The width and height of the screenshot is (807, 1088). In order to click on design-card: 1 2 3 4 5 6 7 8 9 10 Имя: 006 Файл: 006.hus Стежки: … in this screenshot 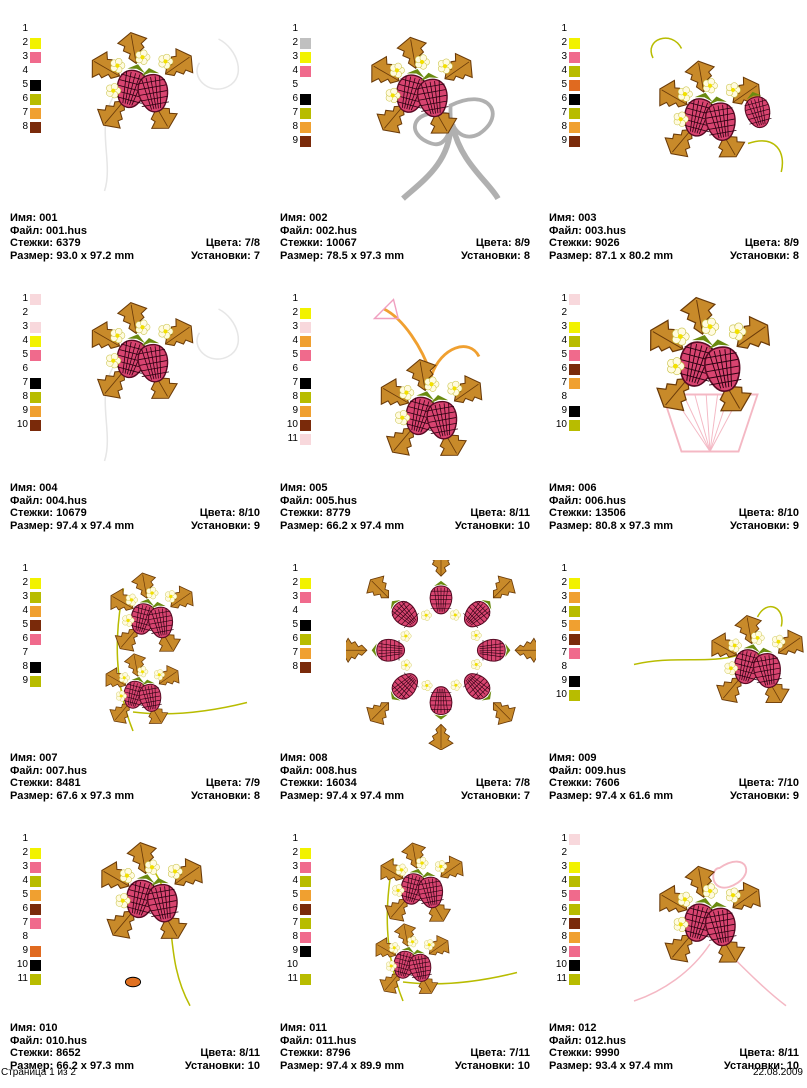, I will do `click(678, 417)`.